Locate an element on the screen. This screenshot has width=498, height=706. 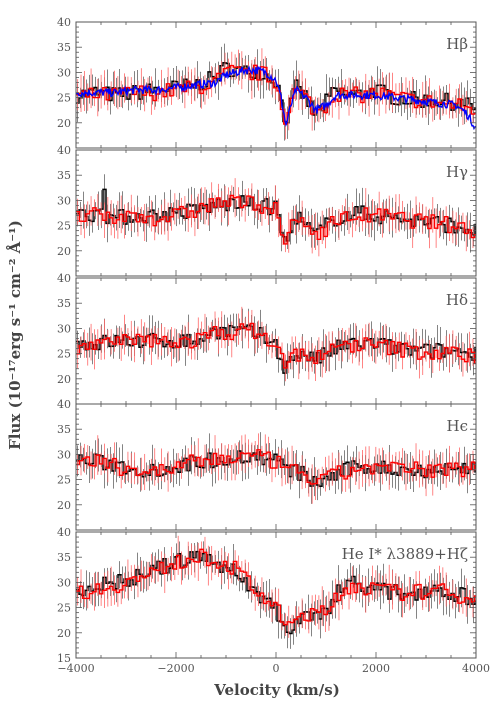
series-line is located at coordinates (276, 97).